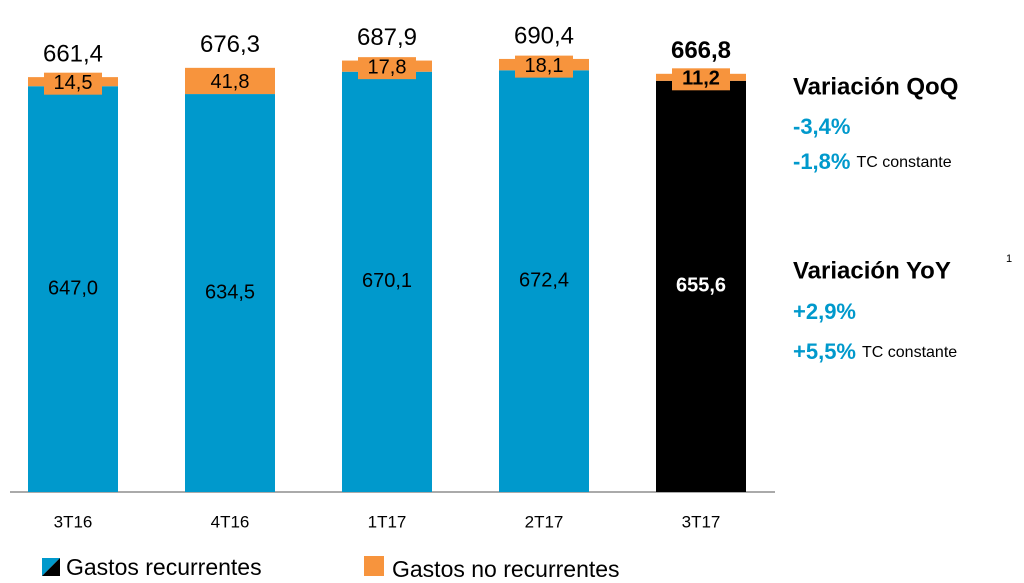 The image size is (1024, 583). Describe the element at coordinates (824, 311) in the screenshot. I see `yoy-value: +2,9%` at that location.